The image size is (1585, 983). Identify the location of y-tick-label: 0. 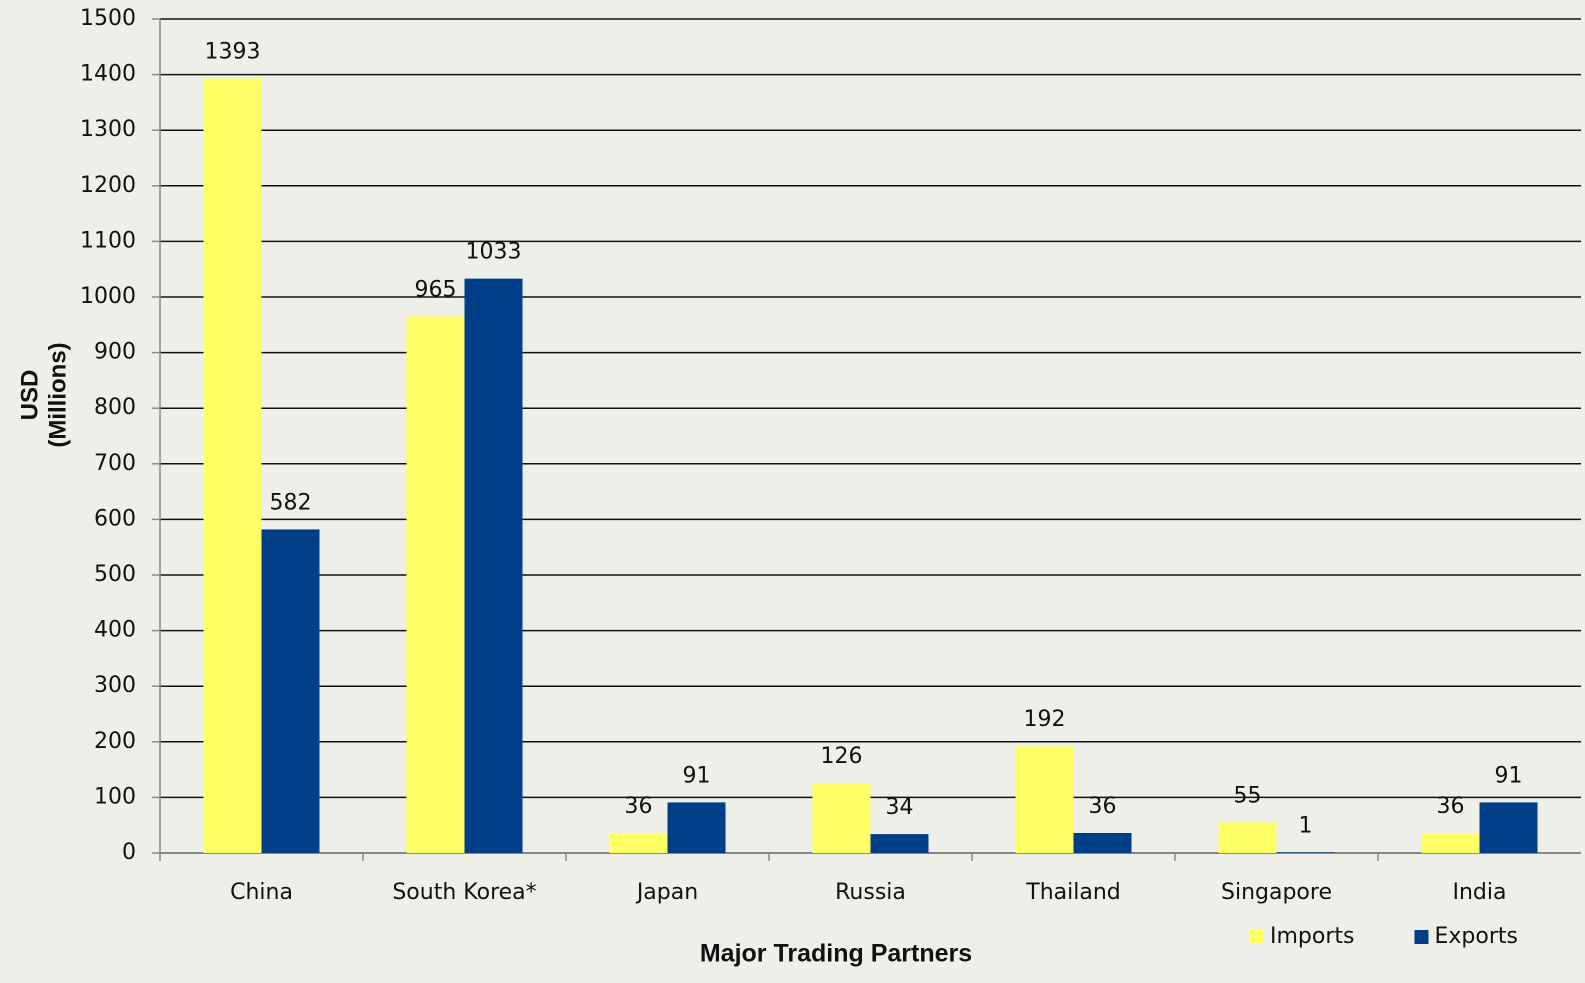
(129, 852).